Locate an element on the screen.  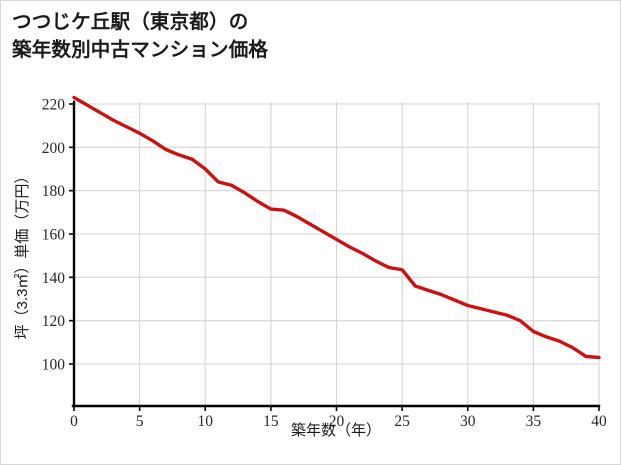
y-tick-label: 140 is located at coordinates (54, 278).